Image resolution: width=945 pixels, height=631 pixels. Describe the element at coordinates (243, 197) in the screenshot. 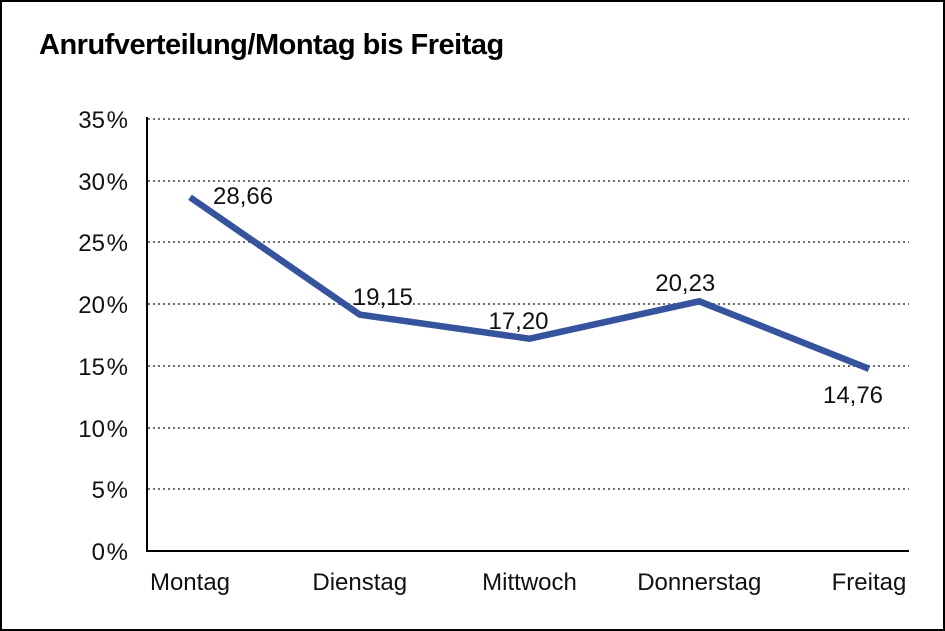

I see `data-point-label: 28,66` at that location.